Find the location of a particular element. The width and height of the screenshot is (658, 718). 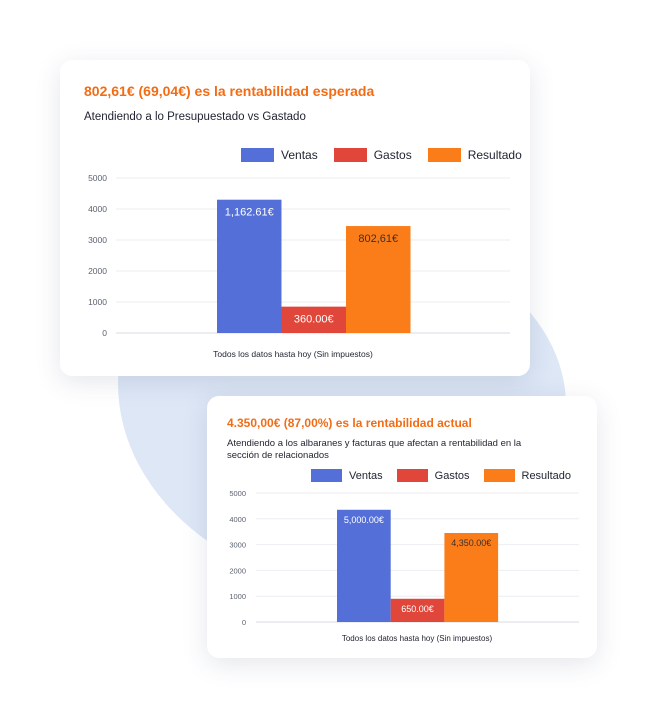

bar-data-label: 4,350.00€ is located at coordinates (471, 543).